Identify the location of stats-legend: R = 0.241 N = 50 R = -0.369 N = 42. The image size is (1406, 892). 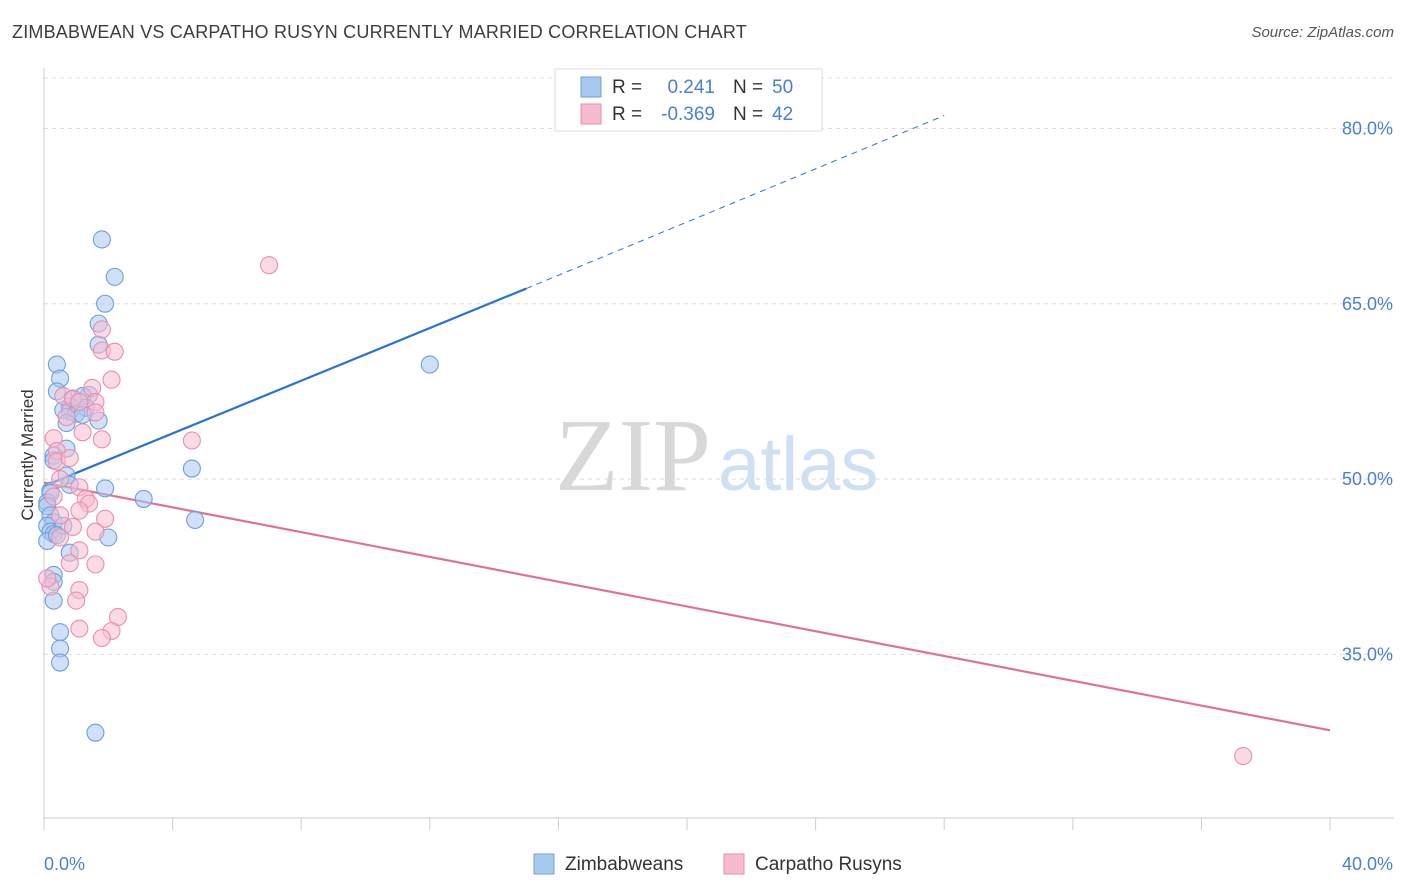
(688, 100).